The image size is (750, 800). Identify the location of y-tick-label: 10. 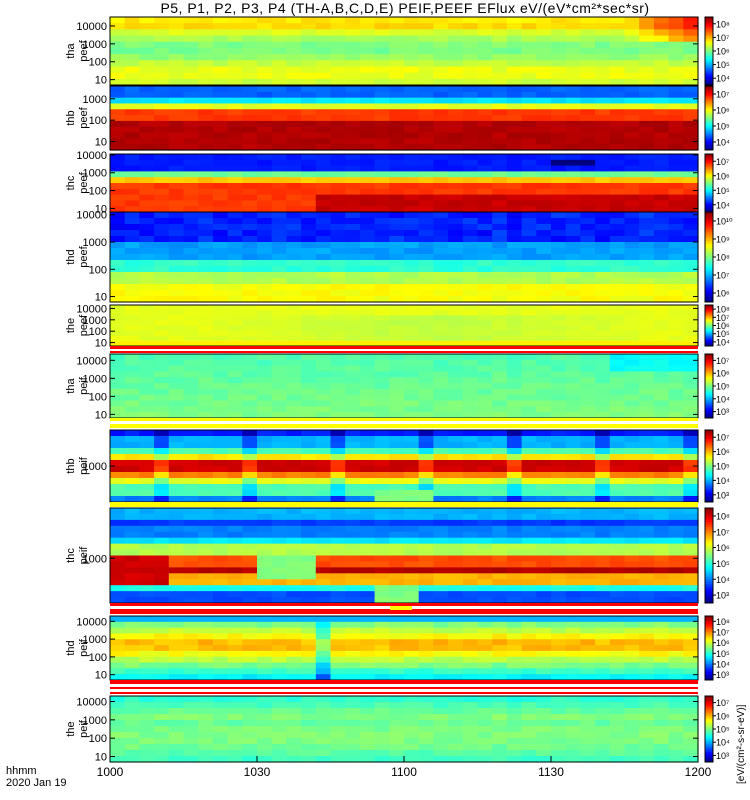
(101, 298).